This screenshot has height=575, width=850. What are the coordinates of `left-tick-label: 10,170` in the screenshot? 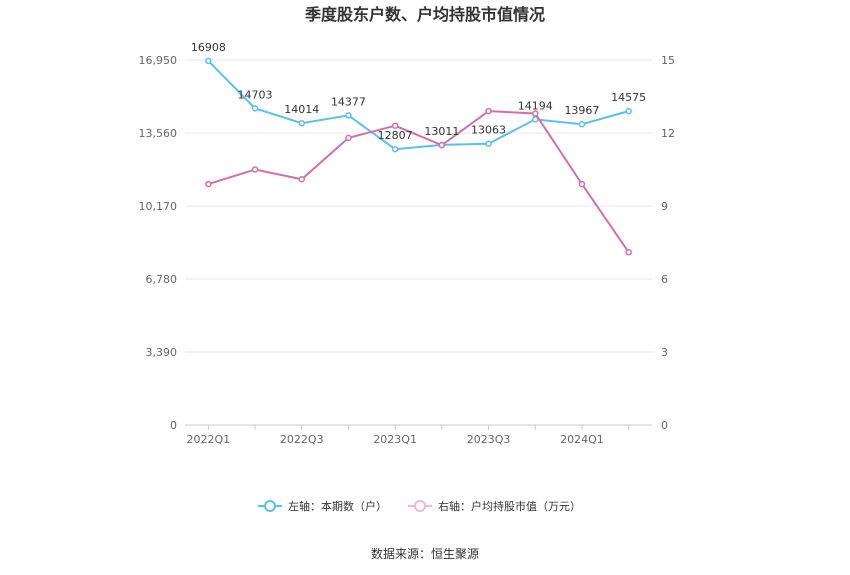 It's located at (158, 206).